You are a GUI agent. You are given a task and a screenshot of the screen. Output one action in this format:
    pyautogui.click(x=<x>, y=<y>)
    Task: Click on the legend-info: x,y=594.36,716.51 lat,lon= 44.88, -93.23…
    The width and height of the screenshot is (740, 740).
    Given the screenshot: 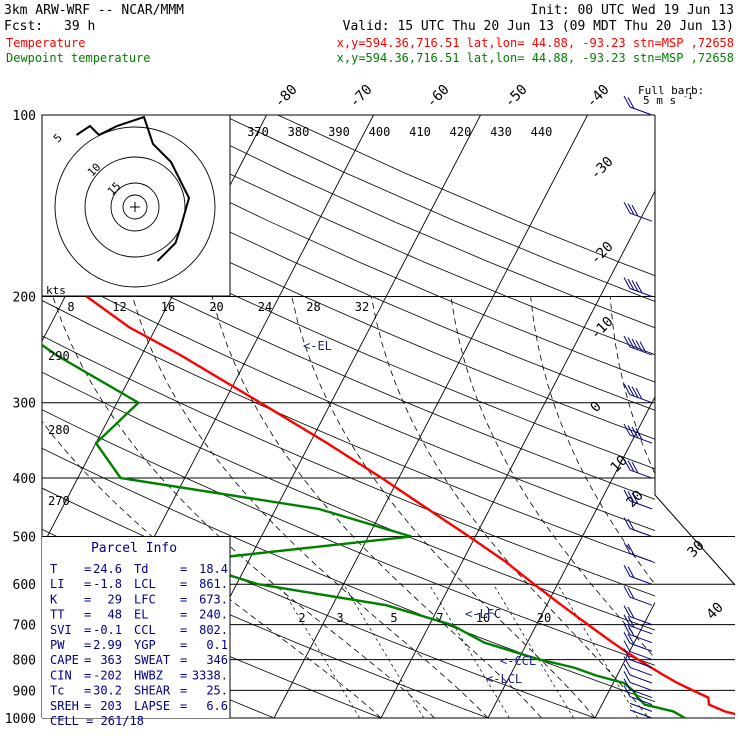 What is the action you would take?
    pyautogui.click(x=535, y=43)
    